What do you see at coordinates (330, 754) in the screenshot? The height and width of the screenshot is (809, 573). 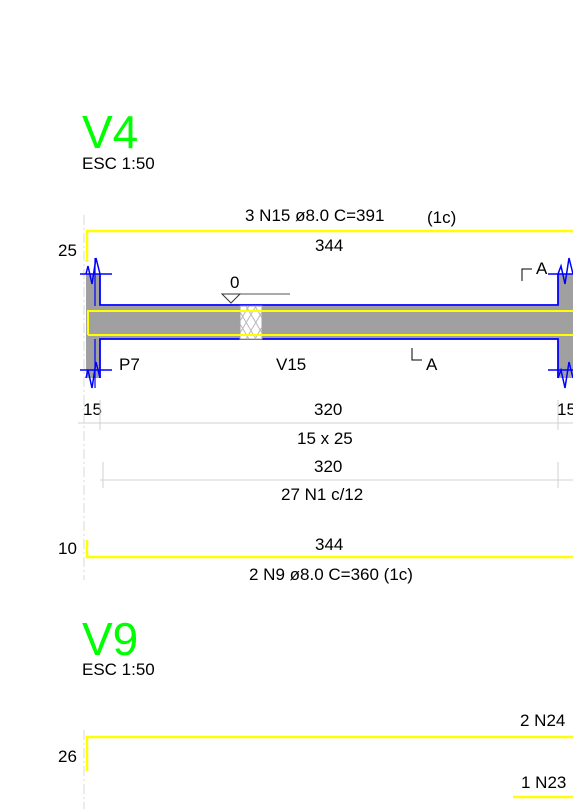 I see `top-rebar-v9` at bounding box center [330, 754].